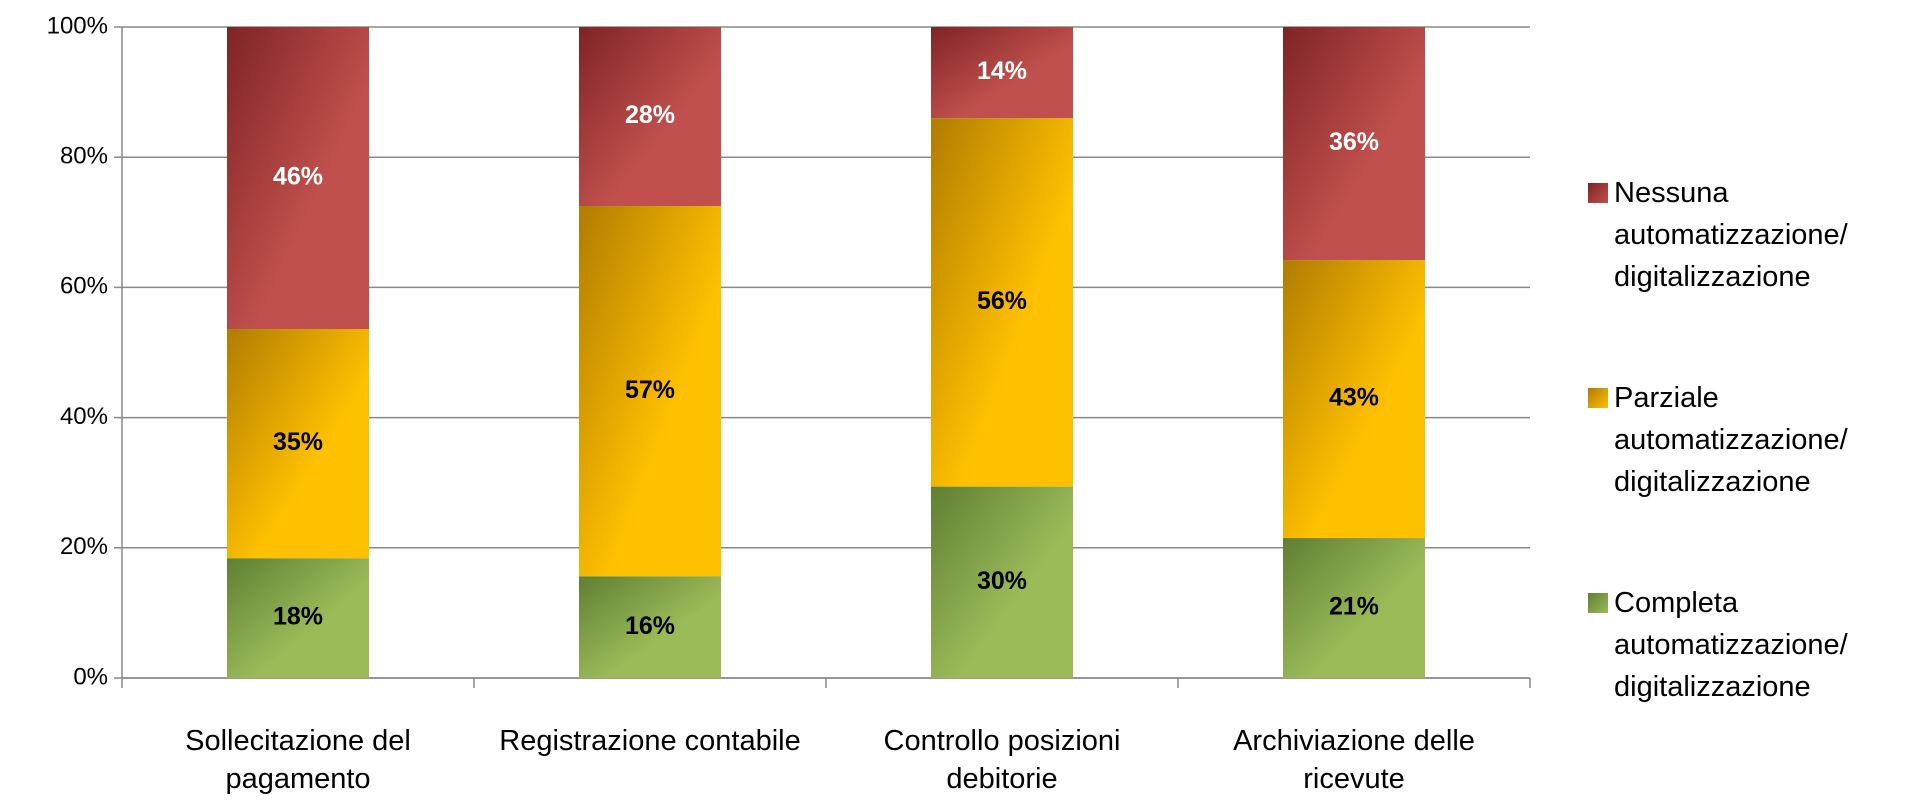 Image resolution: width=1908 pixels, height=812 pixels. I want to click on data-label: 36%, so click(1354, 142).